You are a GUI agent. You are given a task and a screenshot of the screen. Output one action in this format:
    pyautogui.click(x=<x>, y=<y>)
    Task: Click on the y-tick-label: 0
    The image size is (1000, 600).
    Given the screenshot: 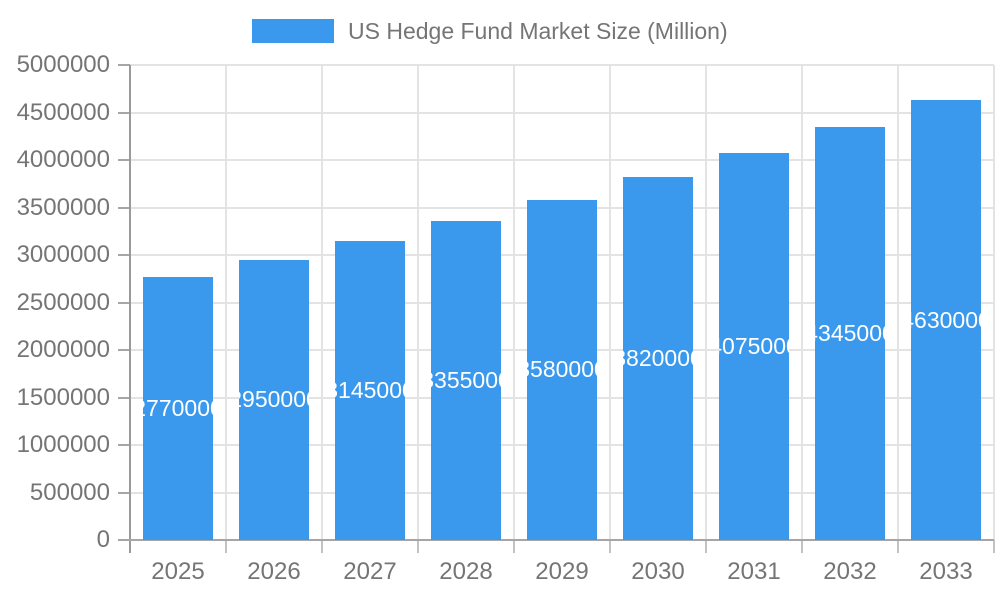 What is the action you would take?
    pyautogui.click(x=103, y=539)
    